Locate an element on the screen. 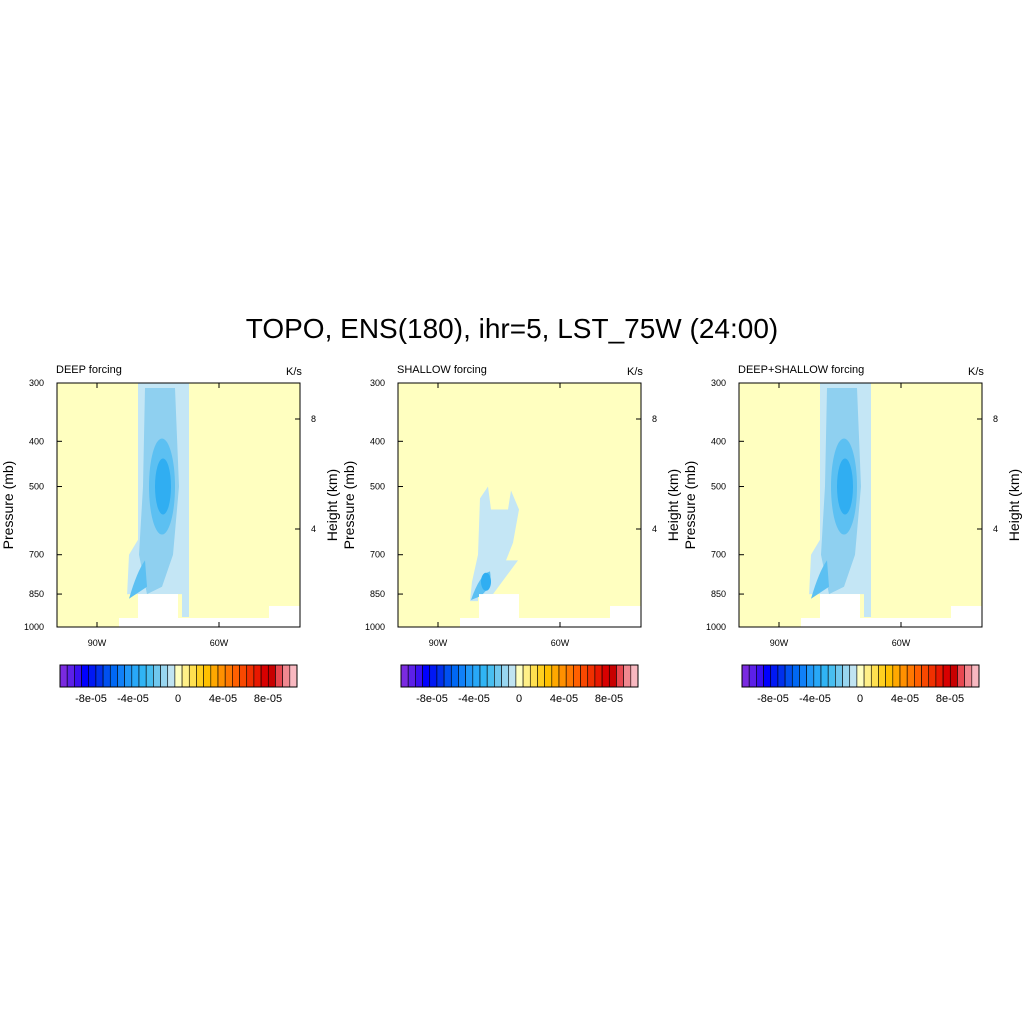  colorbar-label: -4e-05 is located at coordinates (474, 699).